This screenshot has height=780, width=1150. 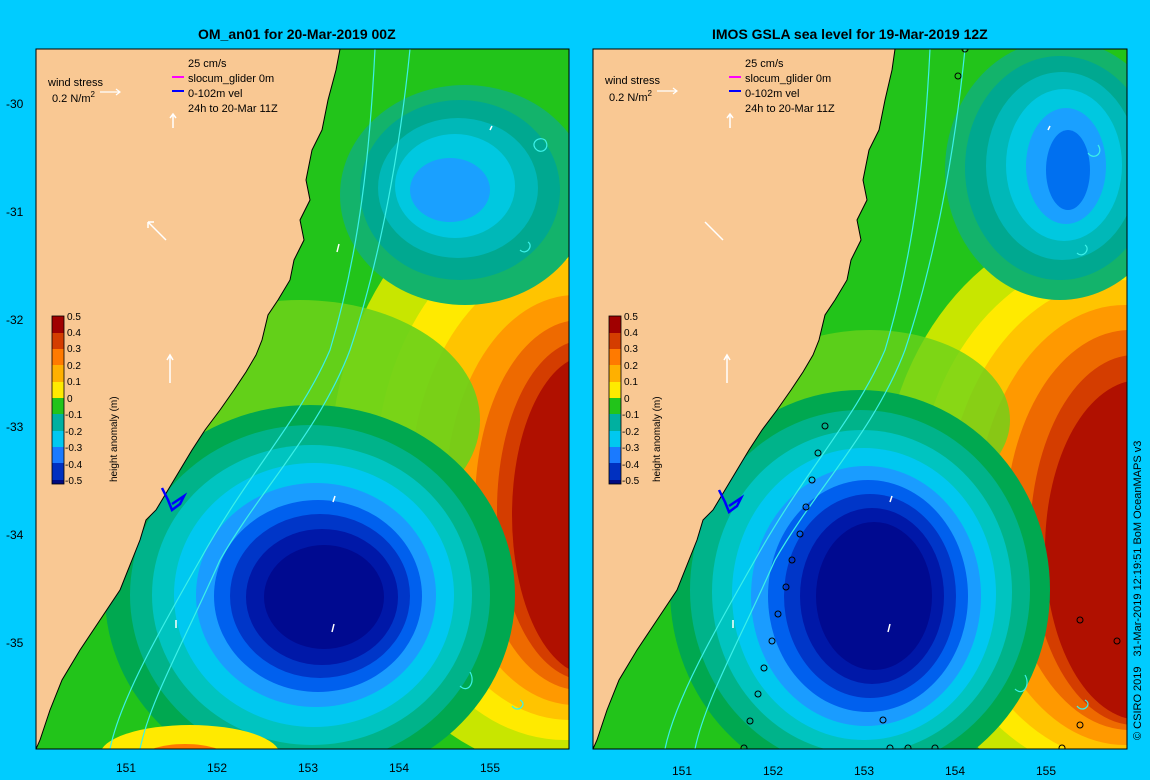 I want to click on y-tick-label: -34, so click(x=15, y=535).